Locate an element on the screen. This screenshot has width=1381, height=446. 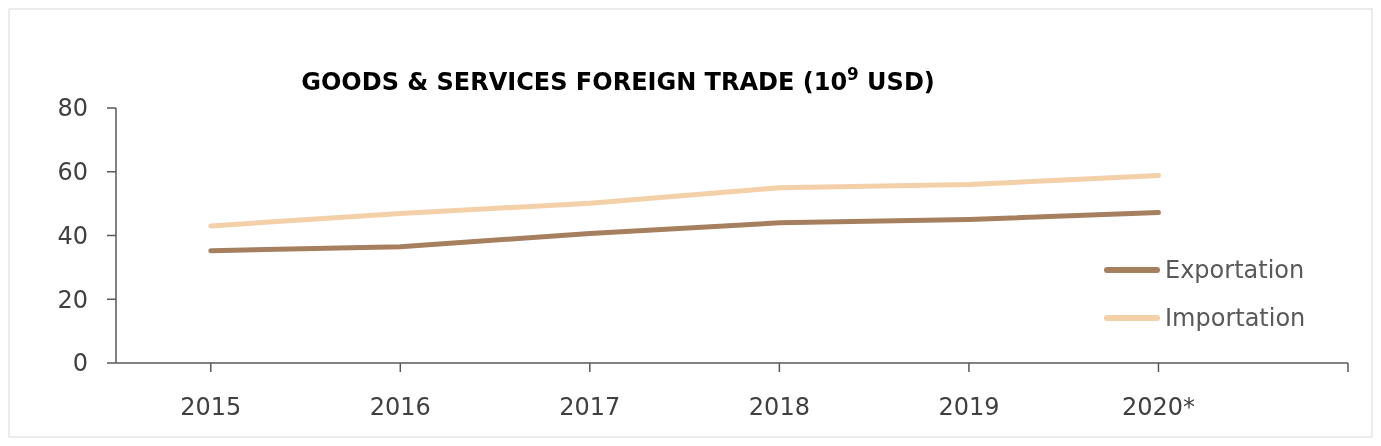
x-tick-label: 2019 is located at coordinates (969, 407).